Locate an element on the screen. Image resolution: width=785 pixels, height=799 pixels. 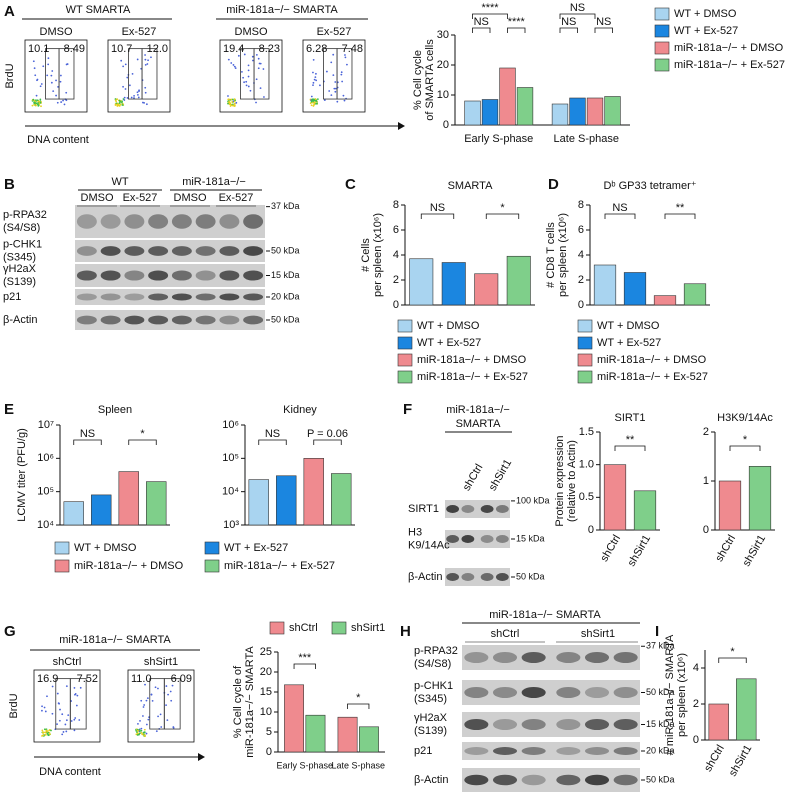
flow-gate-value: 16.9 is located at coordinates (47, 679).